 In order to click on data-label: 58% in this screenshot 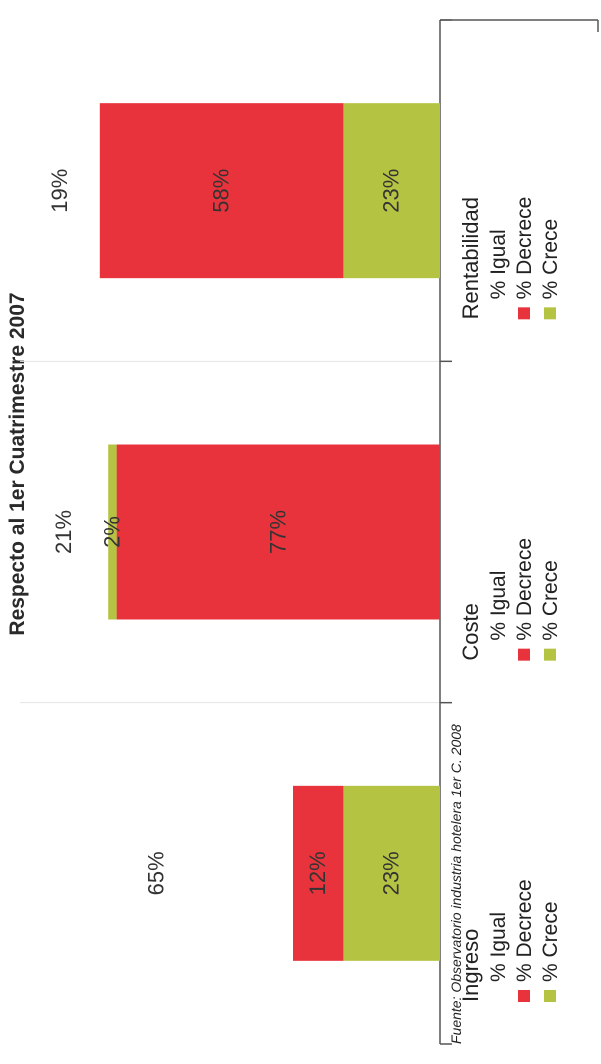, I will do `click(221, 191)`.